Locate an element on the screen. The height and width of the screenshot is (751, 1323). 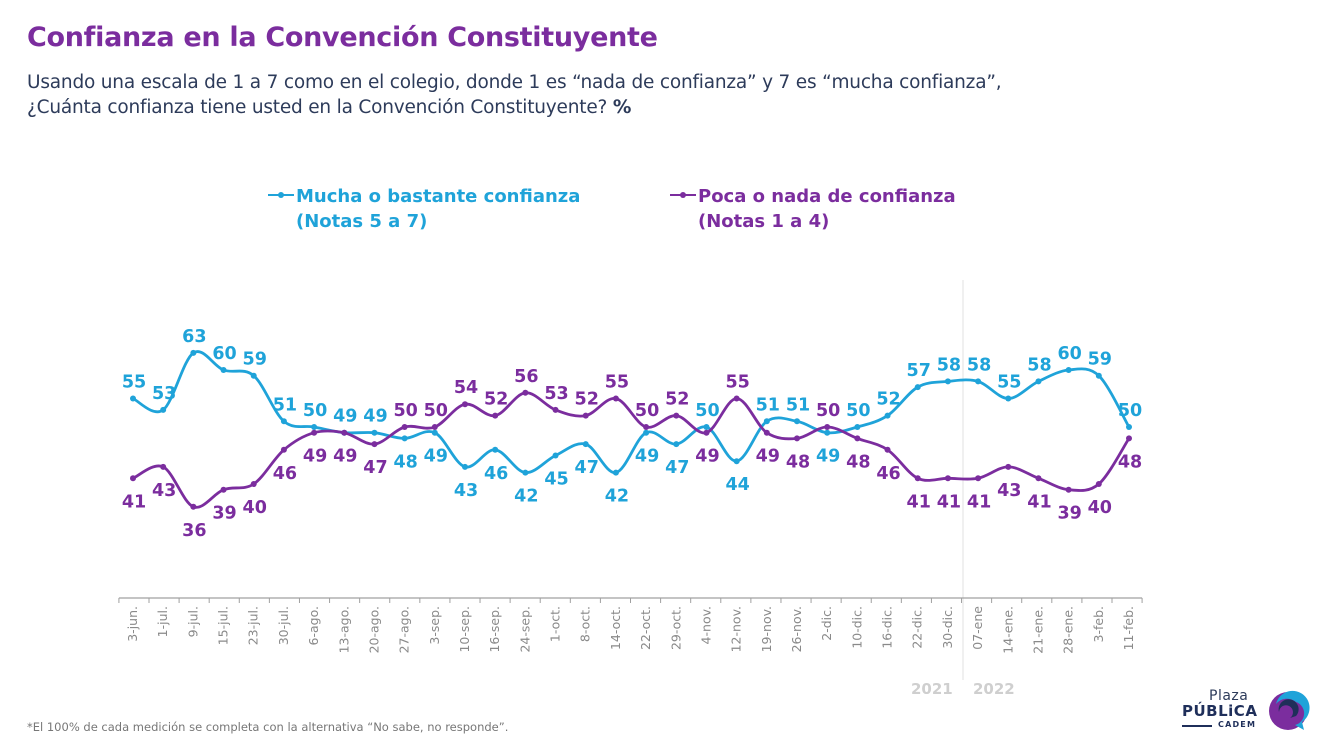
year-label-2021: 2021 is located at coordinates (932, 689).